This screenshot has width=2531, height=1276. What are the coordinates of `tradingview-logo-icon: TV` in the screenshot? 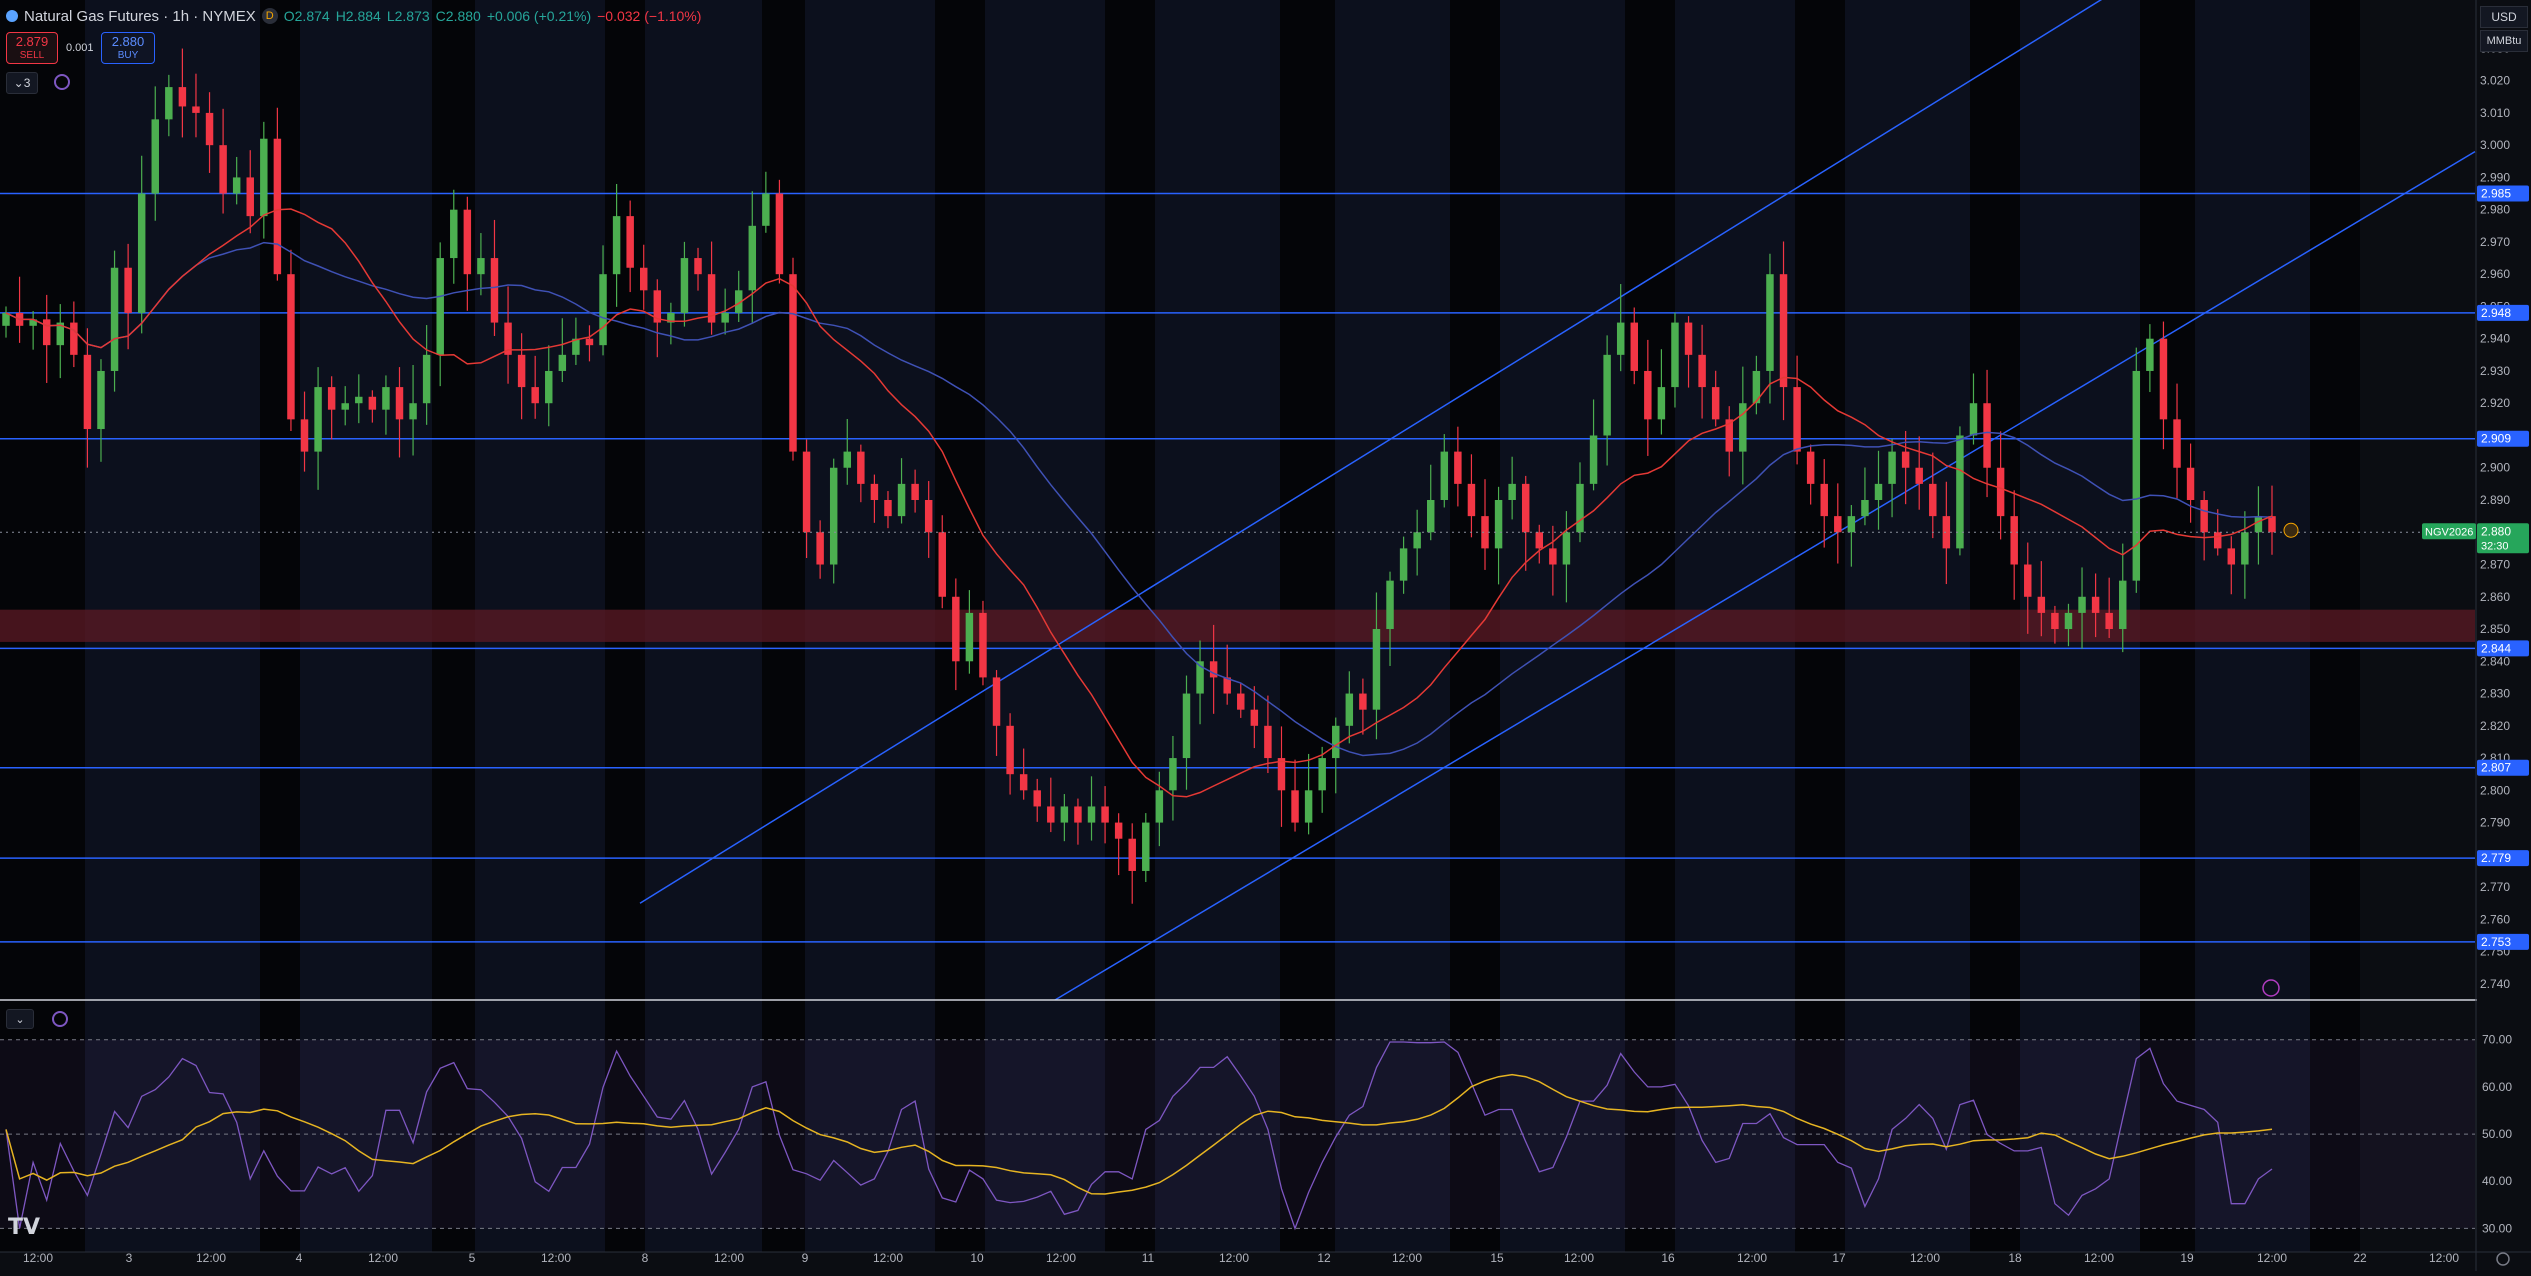 It's located at (24, 1227).